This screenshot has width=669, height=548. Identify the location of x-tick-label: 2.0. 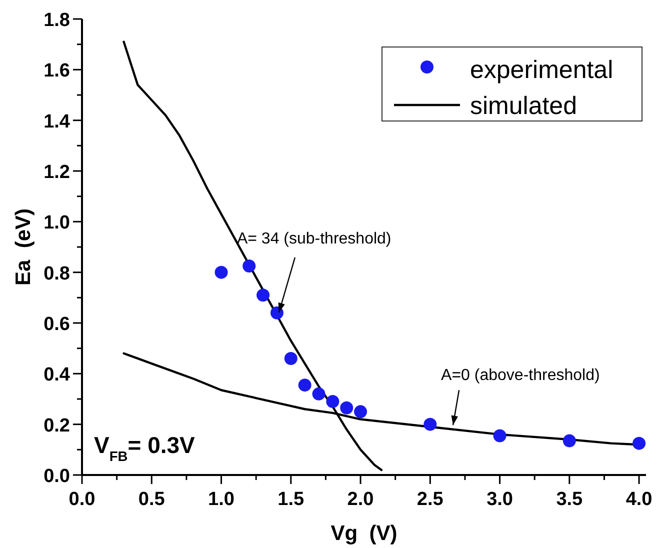
(360, 499).